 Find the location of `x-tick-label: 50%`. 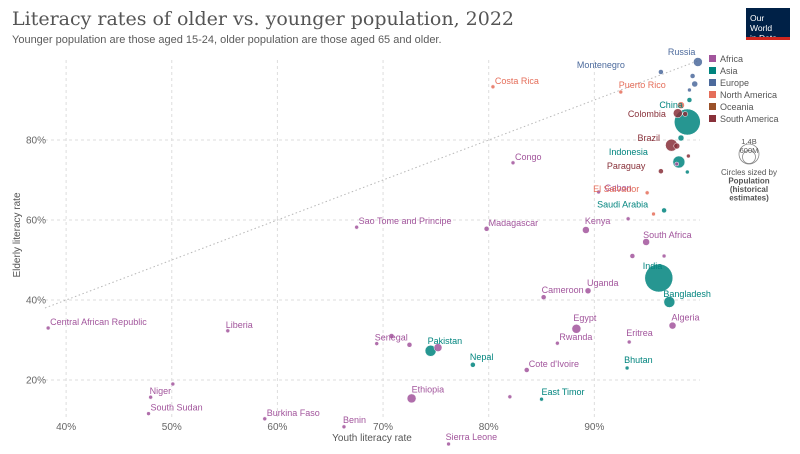

x-tick-label: 50% is located at coordinates (172, 427).